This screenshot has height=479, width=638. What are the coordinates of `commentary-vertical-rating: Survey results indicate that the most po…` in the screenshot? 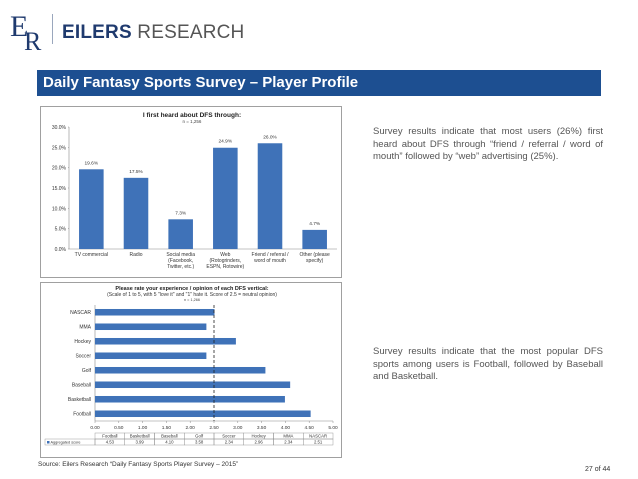 It's located at (488, 364).